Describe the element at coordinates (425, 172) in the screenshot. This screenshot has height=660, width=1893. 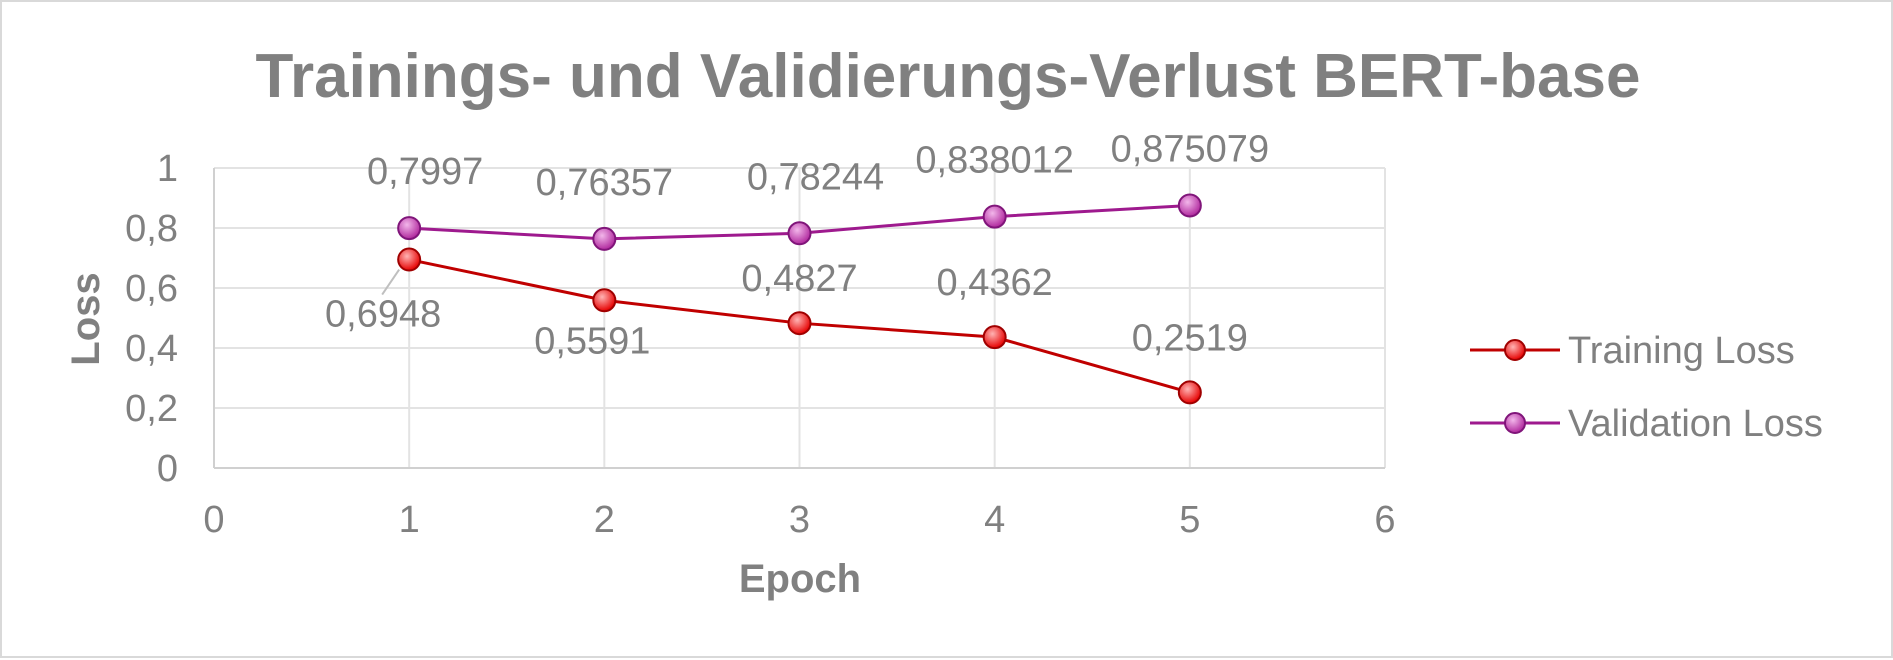
I see `data-label-validation: 0,7997` at that location.